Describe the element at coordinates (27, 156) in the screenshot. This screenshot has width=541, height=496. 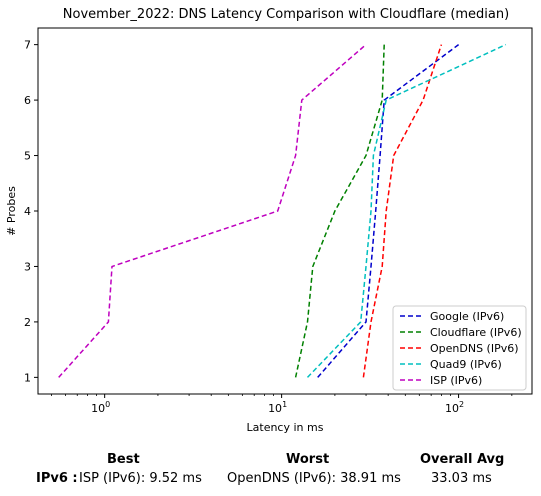
I see `y-tick-label-5: 5` at that location.